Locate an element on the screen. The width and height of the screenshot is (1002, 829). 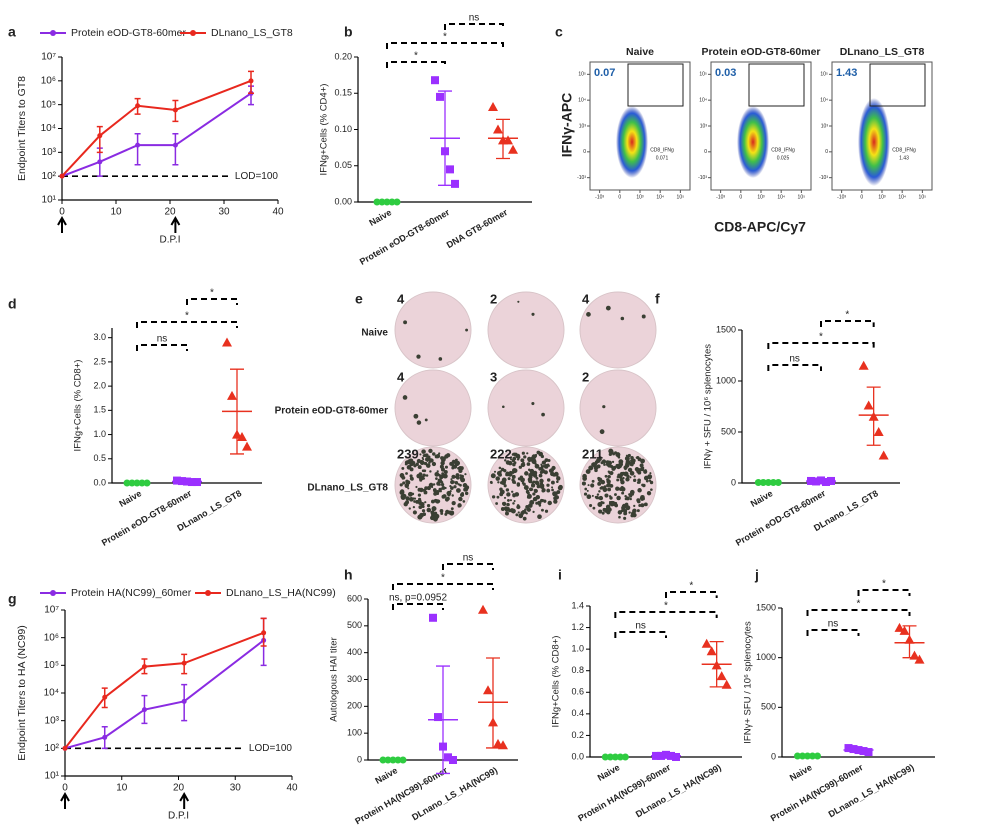
x-tick-label: -10³ is located at coordinates (599, 197).